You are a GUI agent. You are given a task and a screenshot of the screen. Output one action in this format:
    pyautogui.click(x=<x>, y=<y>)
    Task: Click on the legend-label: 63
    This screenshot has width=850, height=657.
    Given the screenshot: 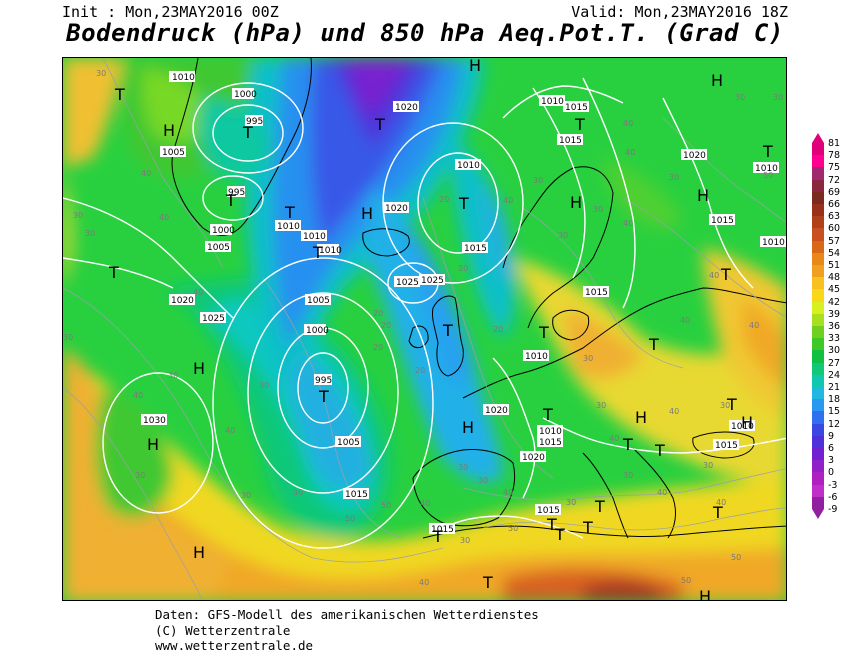 What is the action you would take?
    pyautogui.click(x=834, y=217)
    